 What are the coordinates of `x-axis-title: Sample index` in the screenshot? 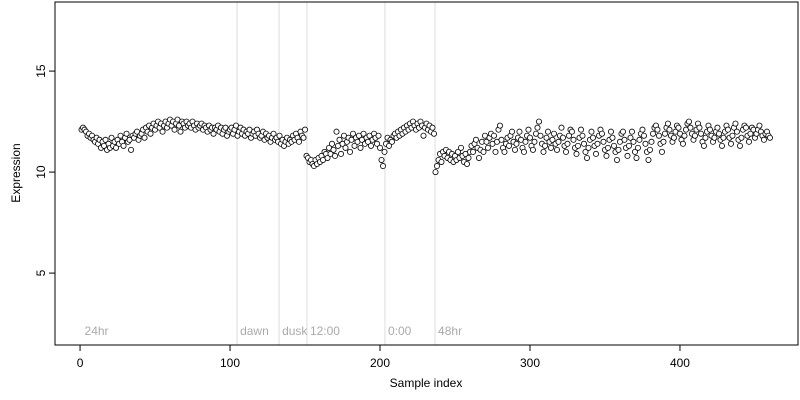 It's located at (426, 383).